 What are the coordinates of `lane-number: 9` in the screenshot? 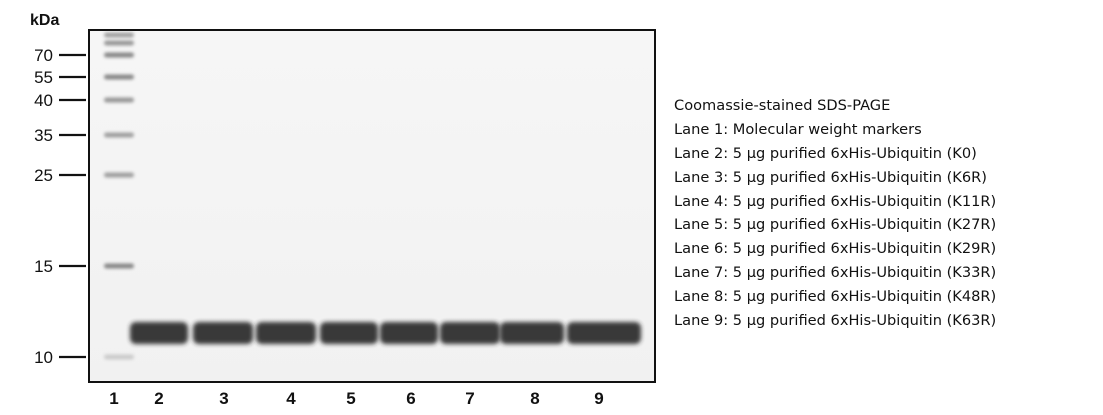 It's located at (598, 398).